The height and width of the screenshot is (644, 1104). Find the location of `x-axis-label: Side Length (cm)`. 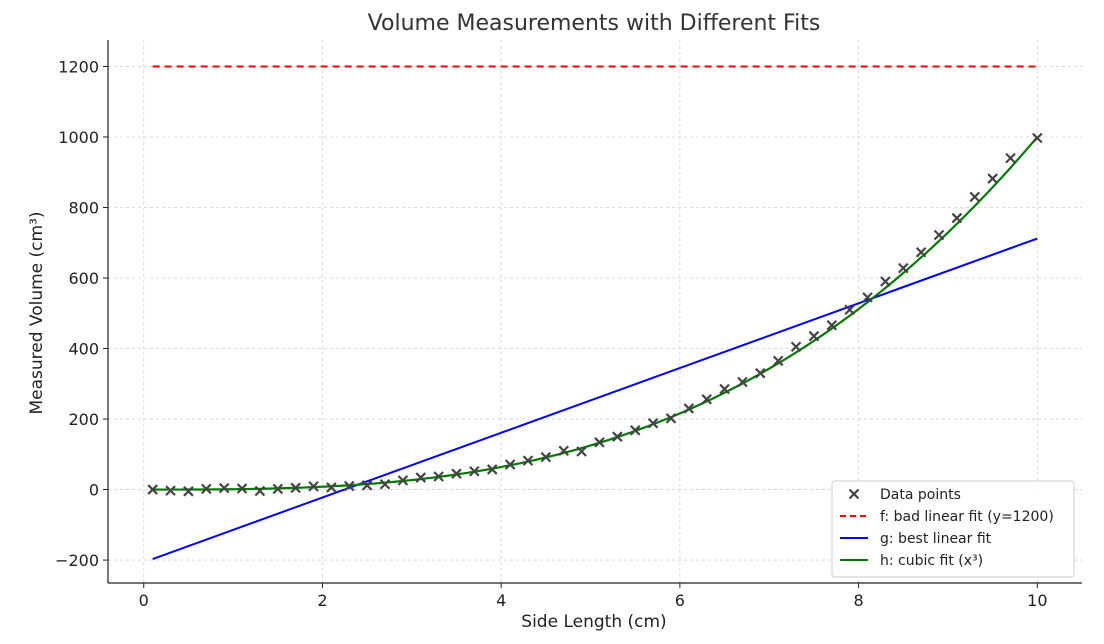

x-axis-label: Side Length (cm) is located at coordinates (593, 622).